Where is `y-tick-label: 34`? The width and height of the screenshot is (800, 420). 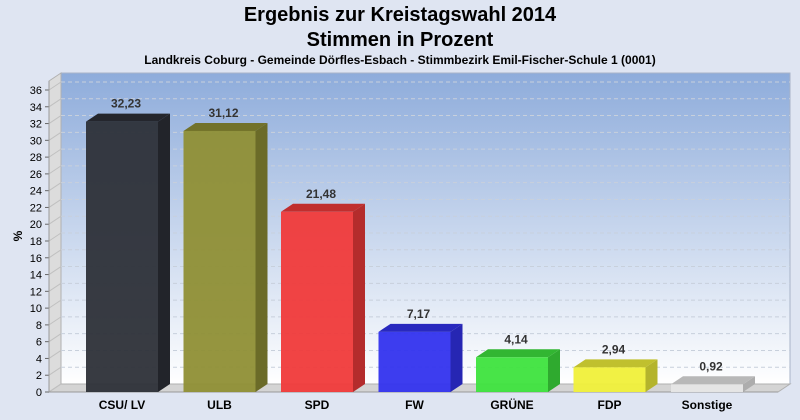
y-tick-label: 34 is located at coordinates (36, 108).